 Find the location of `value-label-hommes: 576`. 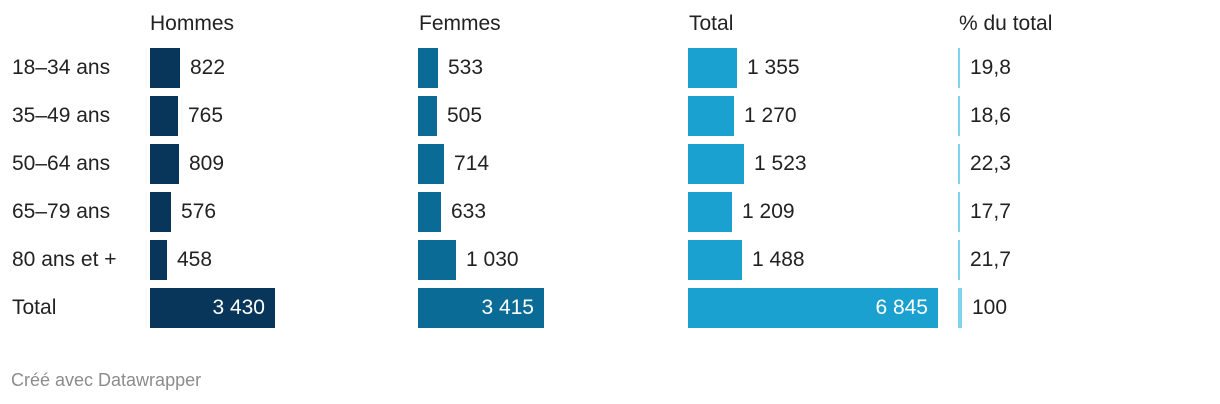

value-label-hommes: 576 is located at coordinates (199, 211).